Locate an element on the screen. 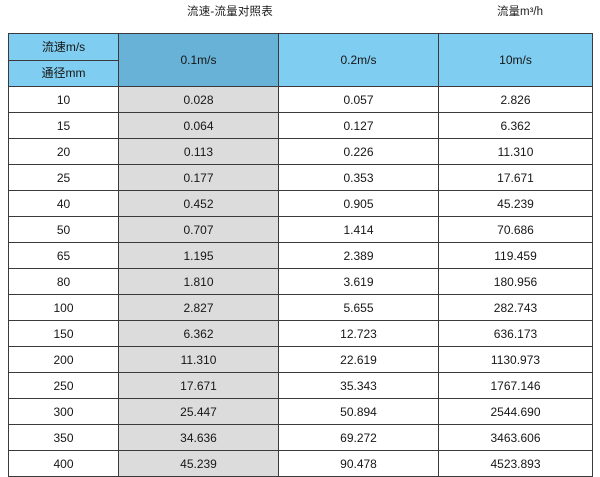 This screenshot has height=477, width=600. cell-flow-0-1: 45.239 is located at coordinates (198, 463).